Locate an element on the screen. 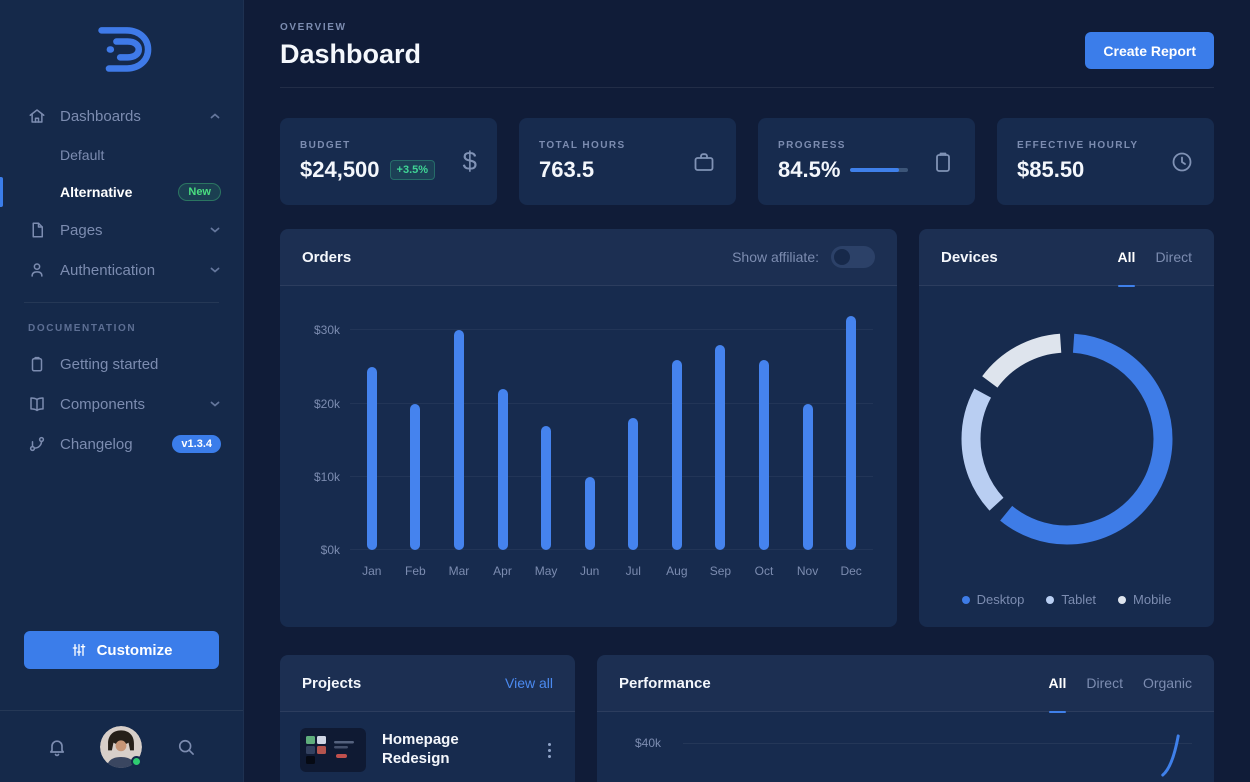 This screenshot has height=782, width=1250. performance-card-header: Performance All Direct Organic is located at coordinates (905, 684).